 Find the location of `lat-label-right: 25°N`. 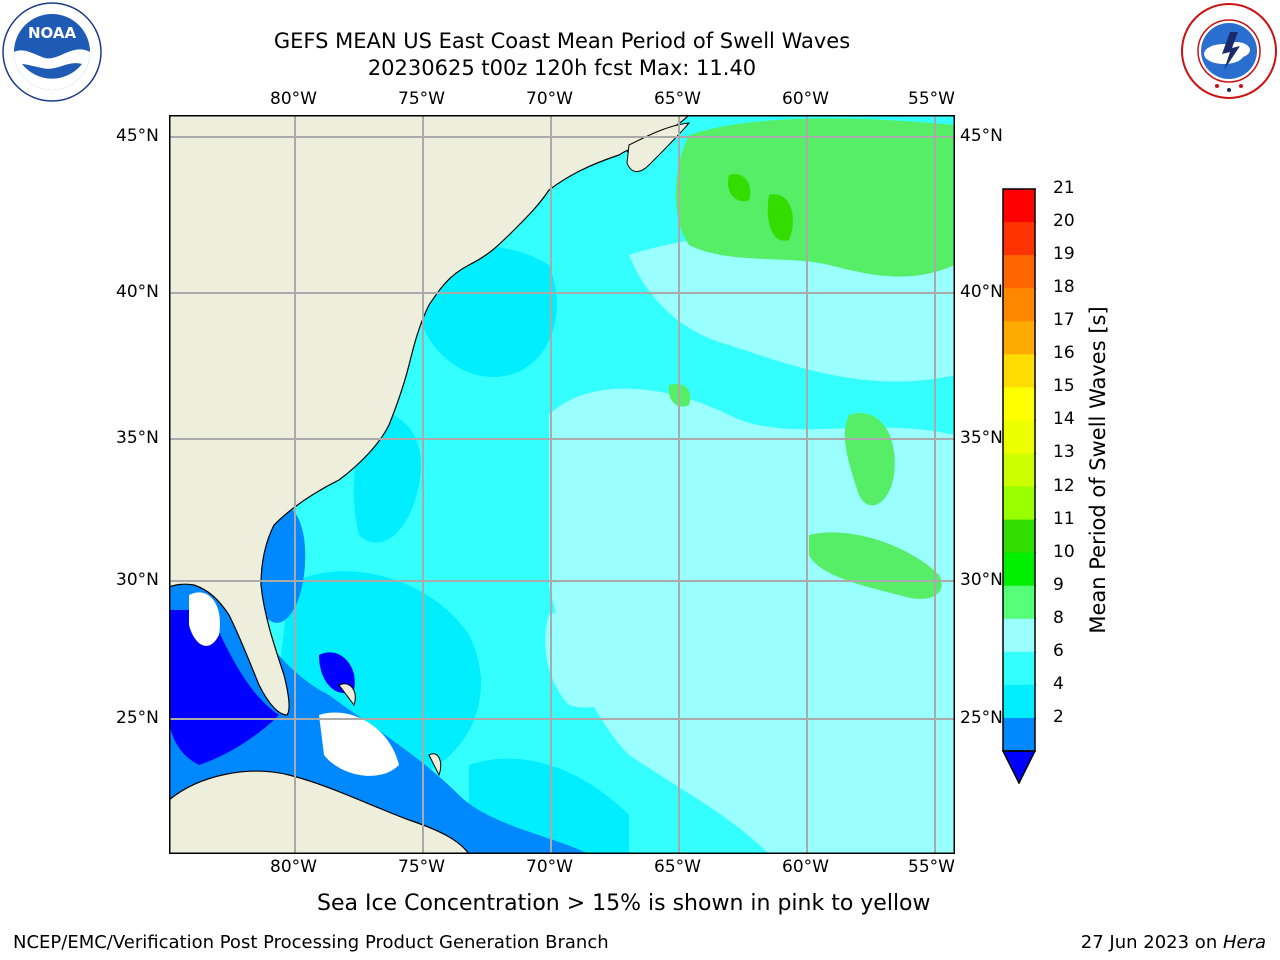

lat-label-right: 25°N is located at coordinates (981, 718).